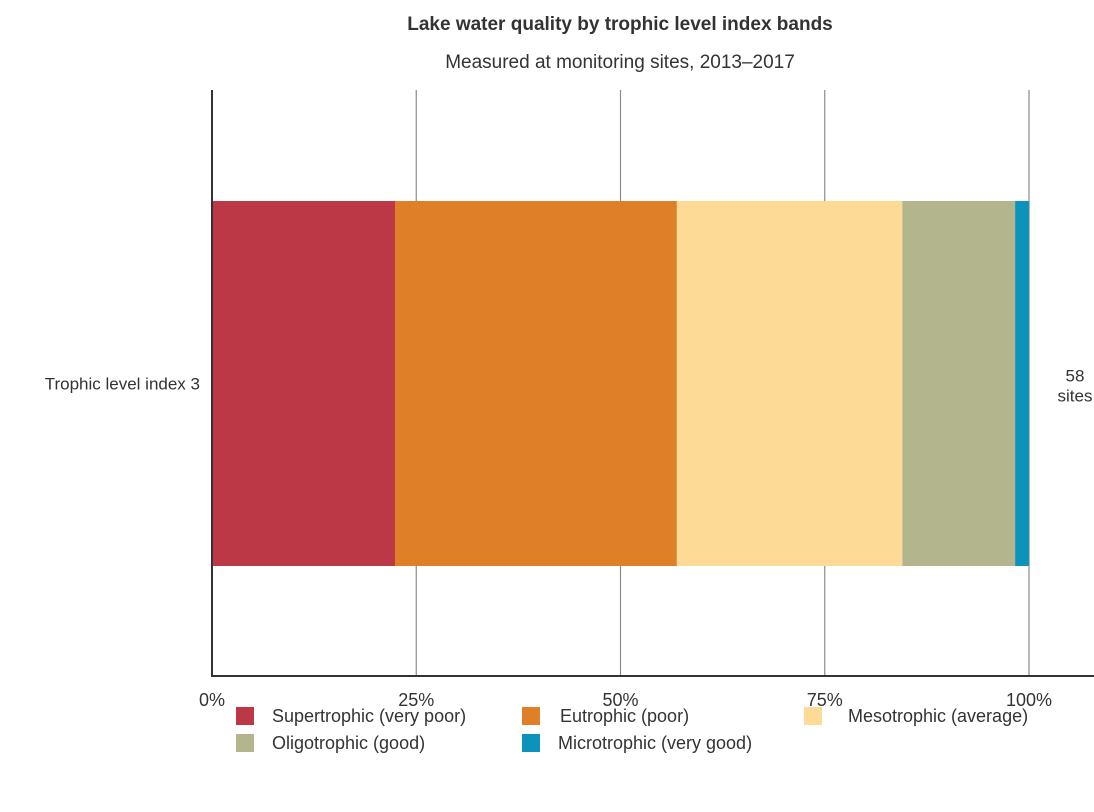 This screenshot has height=812, width=1094. Describe the element at coordinates (625, 715) in the screenshot. I see `legend-label: Eutrophic (poor)` at that location.